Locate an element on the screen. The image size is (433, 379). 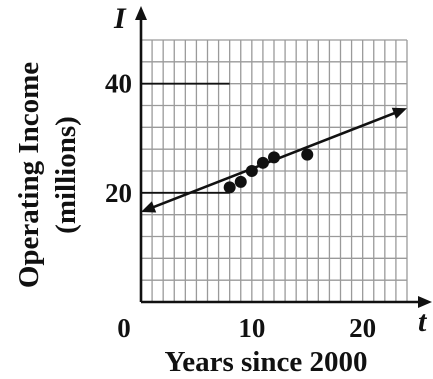
y-axis-title: Operating Income (millions) is located at coordinates (47, 175).